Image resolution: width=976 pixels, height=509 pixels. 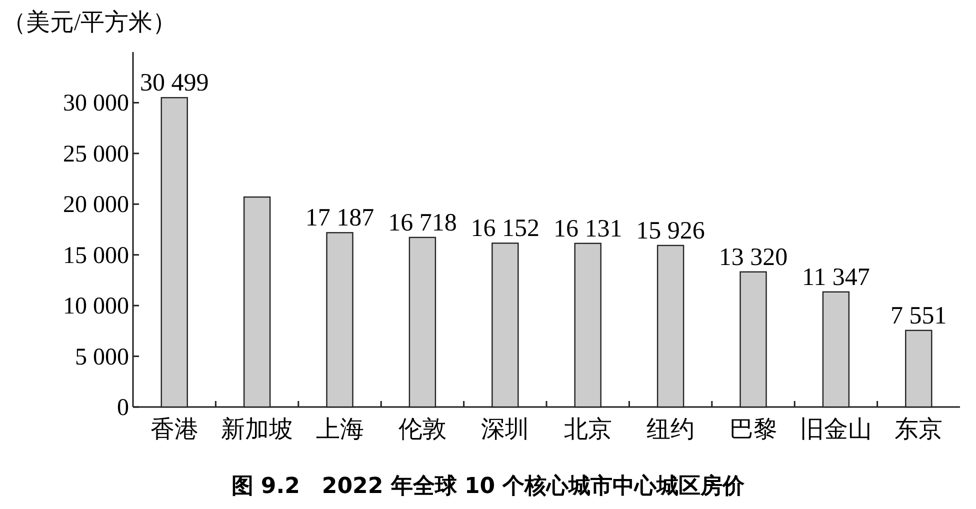 I want to click on y-axis-title: （美元/平方米）, so click(x=89, y=22).